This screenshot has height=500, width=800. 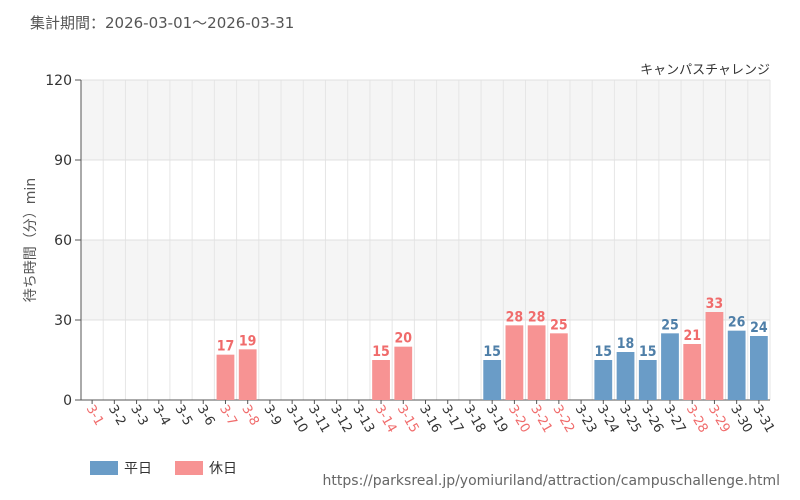 What do you see at coordinates (341, 419) in the screenshot?
I see `x-tick-label: 3-12` at bounding box center [341, 419].